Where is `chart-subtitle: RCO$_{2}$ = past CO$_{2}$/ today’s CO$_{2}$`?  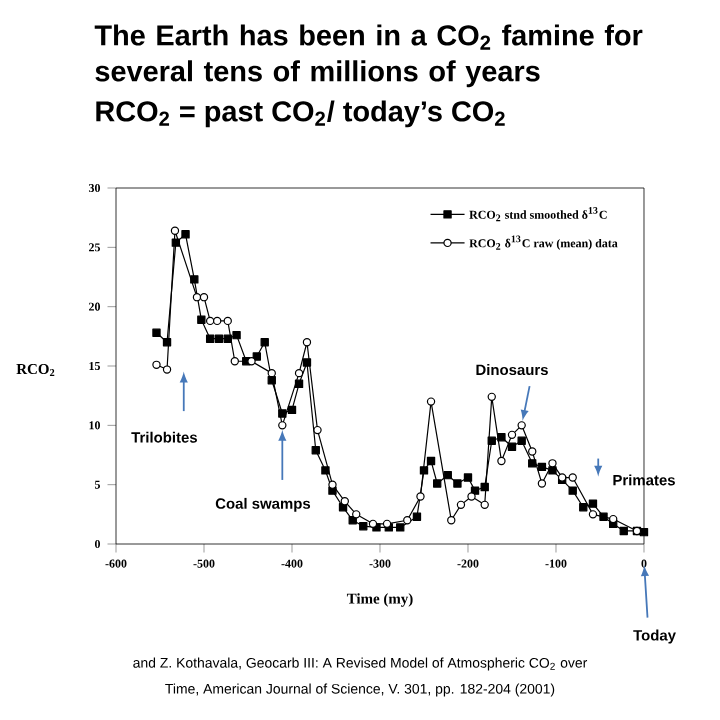
chart-subtitle: RCO$_{2}$ = past CO$_{2}$/ today’s CO$_{2}$ is located at coordinates (300, 114).